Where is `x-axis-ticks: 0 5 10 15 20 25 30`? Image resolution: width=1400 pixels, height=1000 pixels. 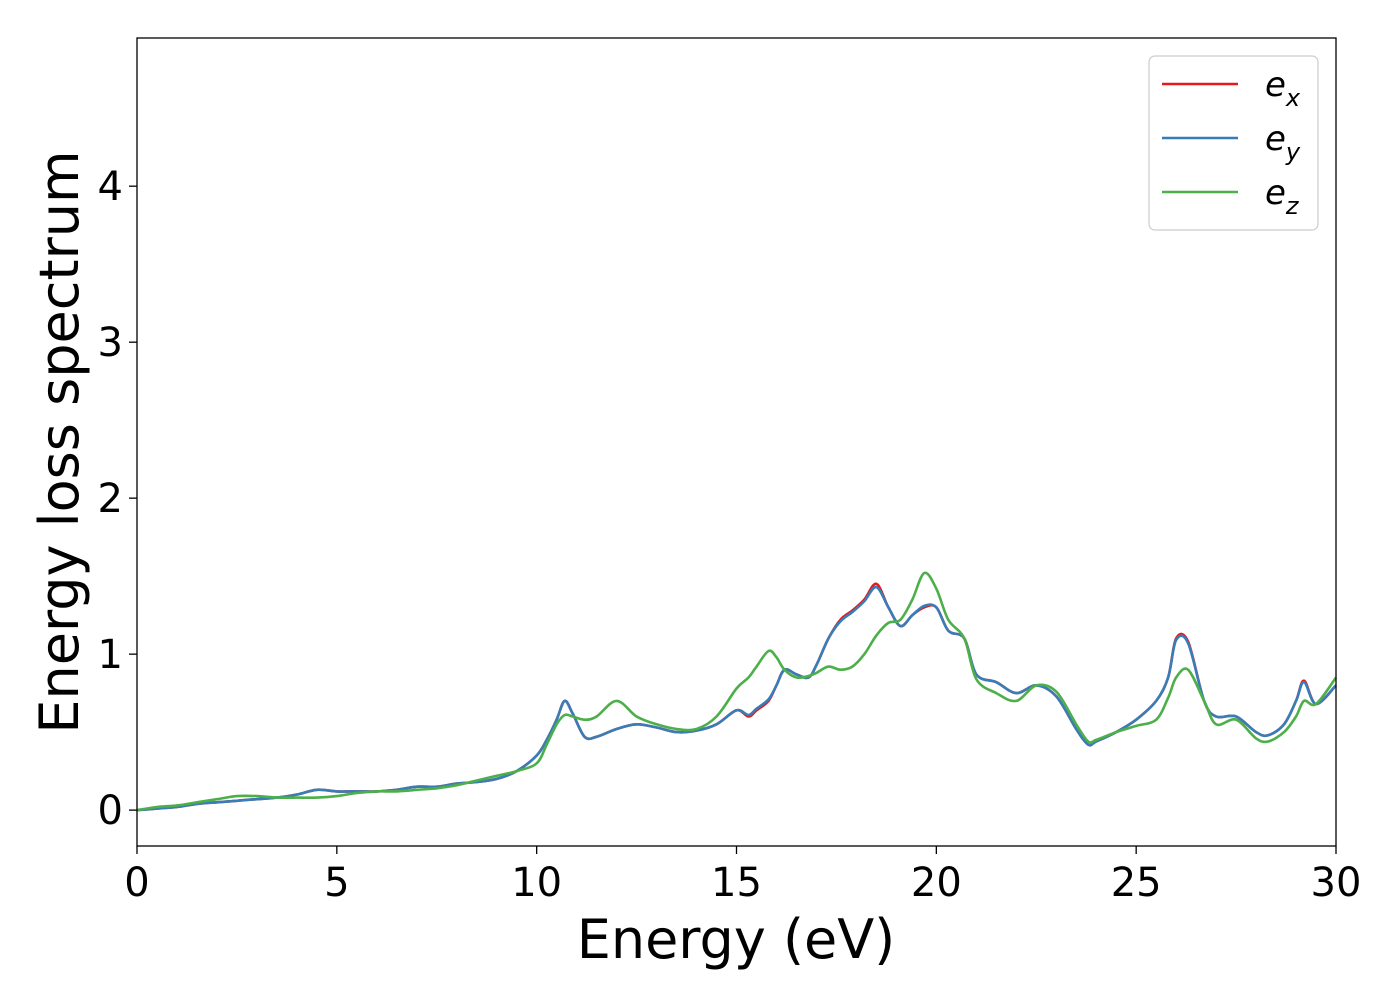 x-axis-ticks: 0 5 10 15 20 25 30 is located at coordinates (742, 876).